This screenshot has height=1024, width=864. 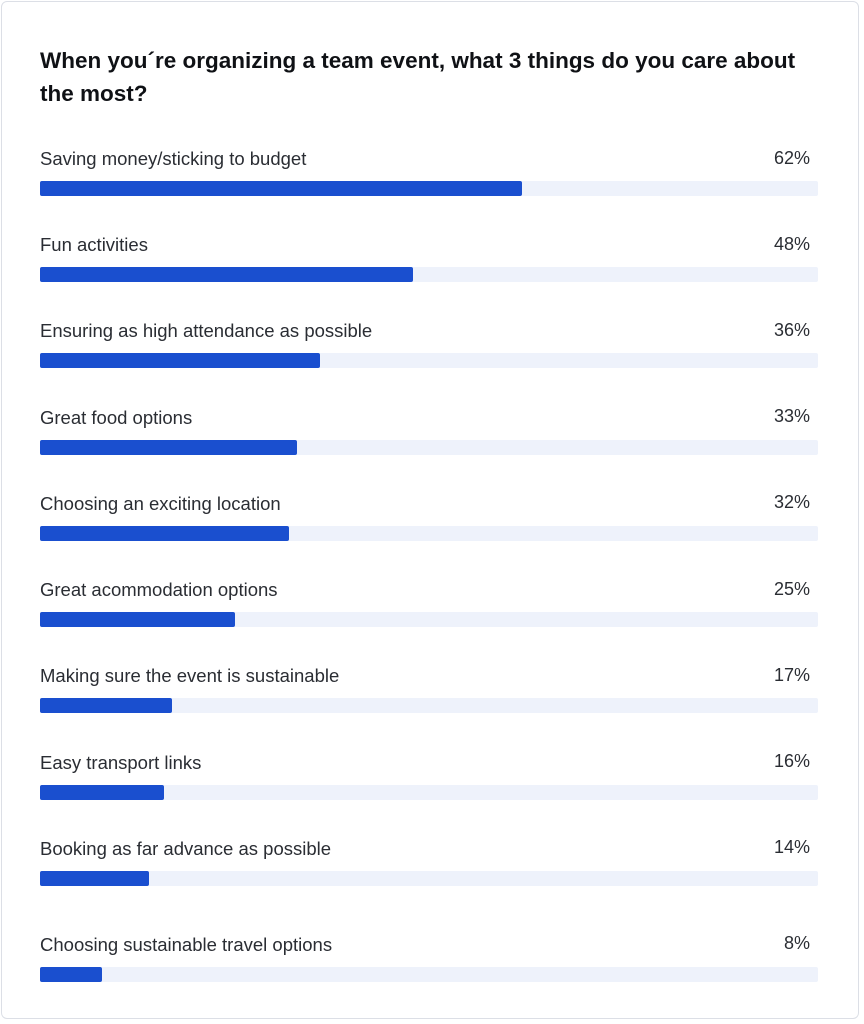 I want to click on bar-value-label: 62%, so click(x=791, y=158).